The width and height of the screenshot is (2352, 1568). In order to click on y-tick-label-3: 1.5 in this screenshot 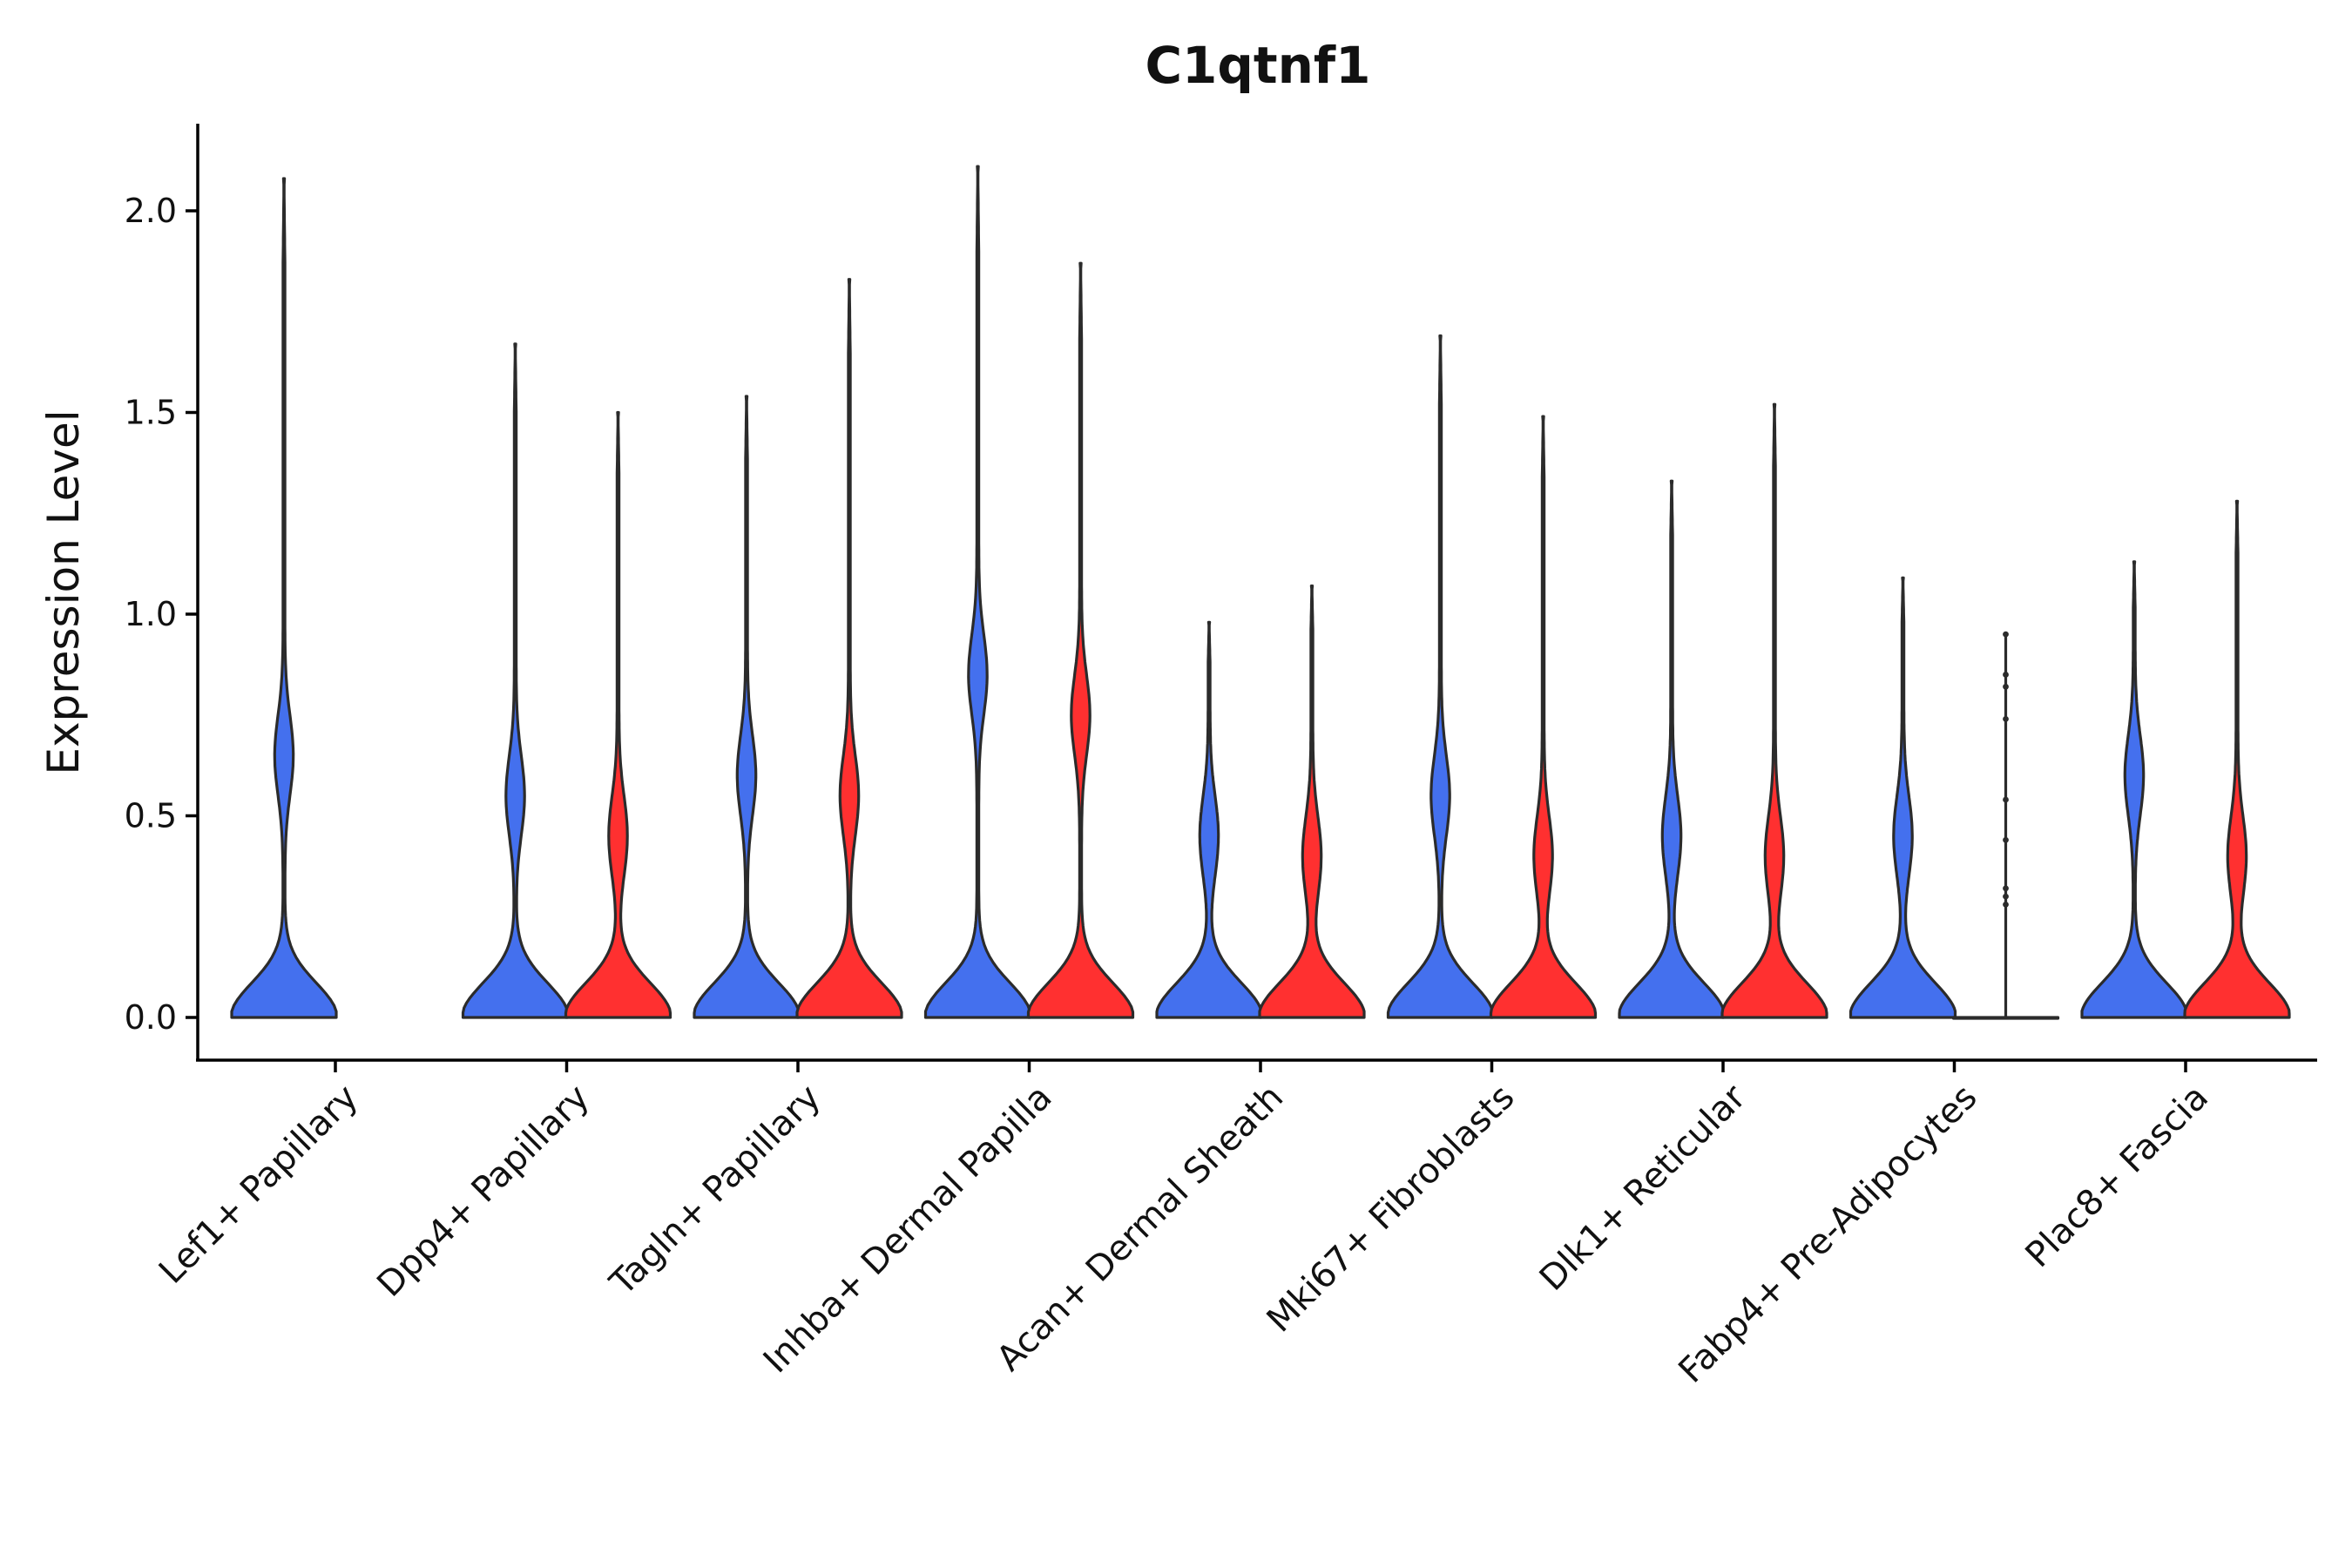, I will do `click(151, 413)`.